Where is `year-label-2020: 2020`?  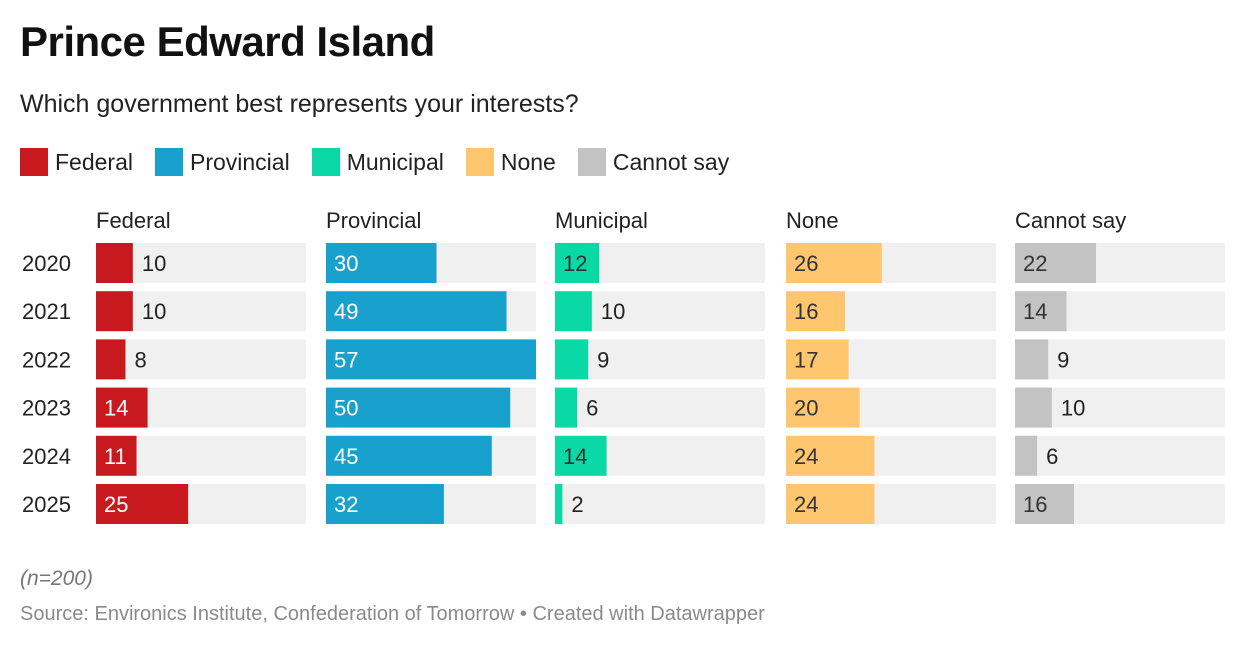
year-label-2020: 2020 is located at coordinates (46, 263).